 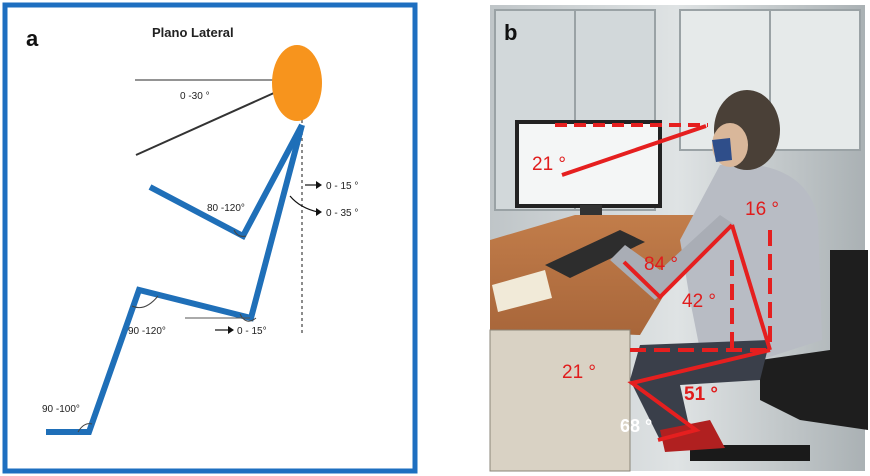 I want to click on panel-b-letter: b, so click(x=510, y=32).